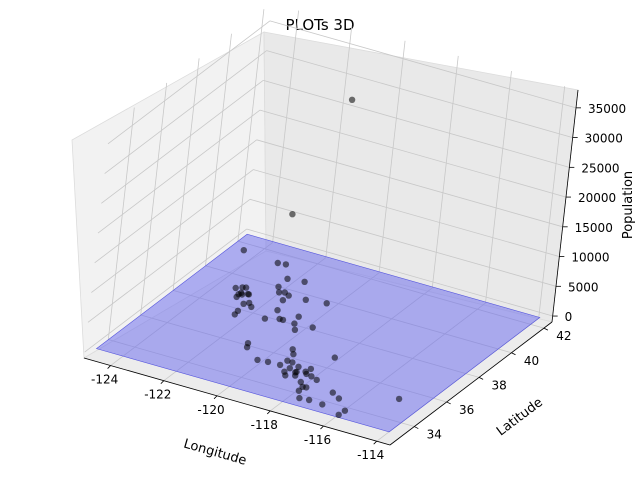 The width and height of the screenshot is (640, 480). I want to click on x-tick-label: -114, so click(370, 455).